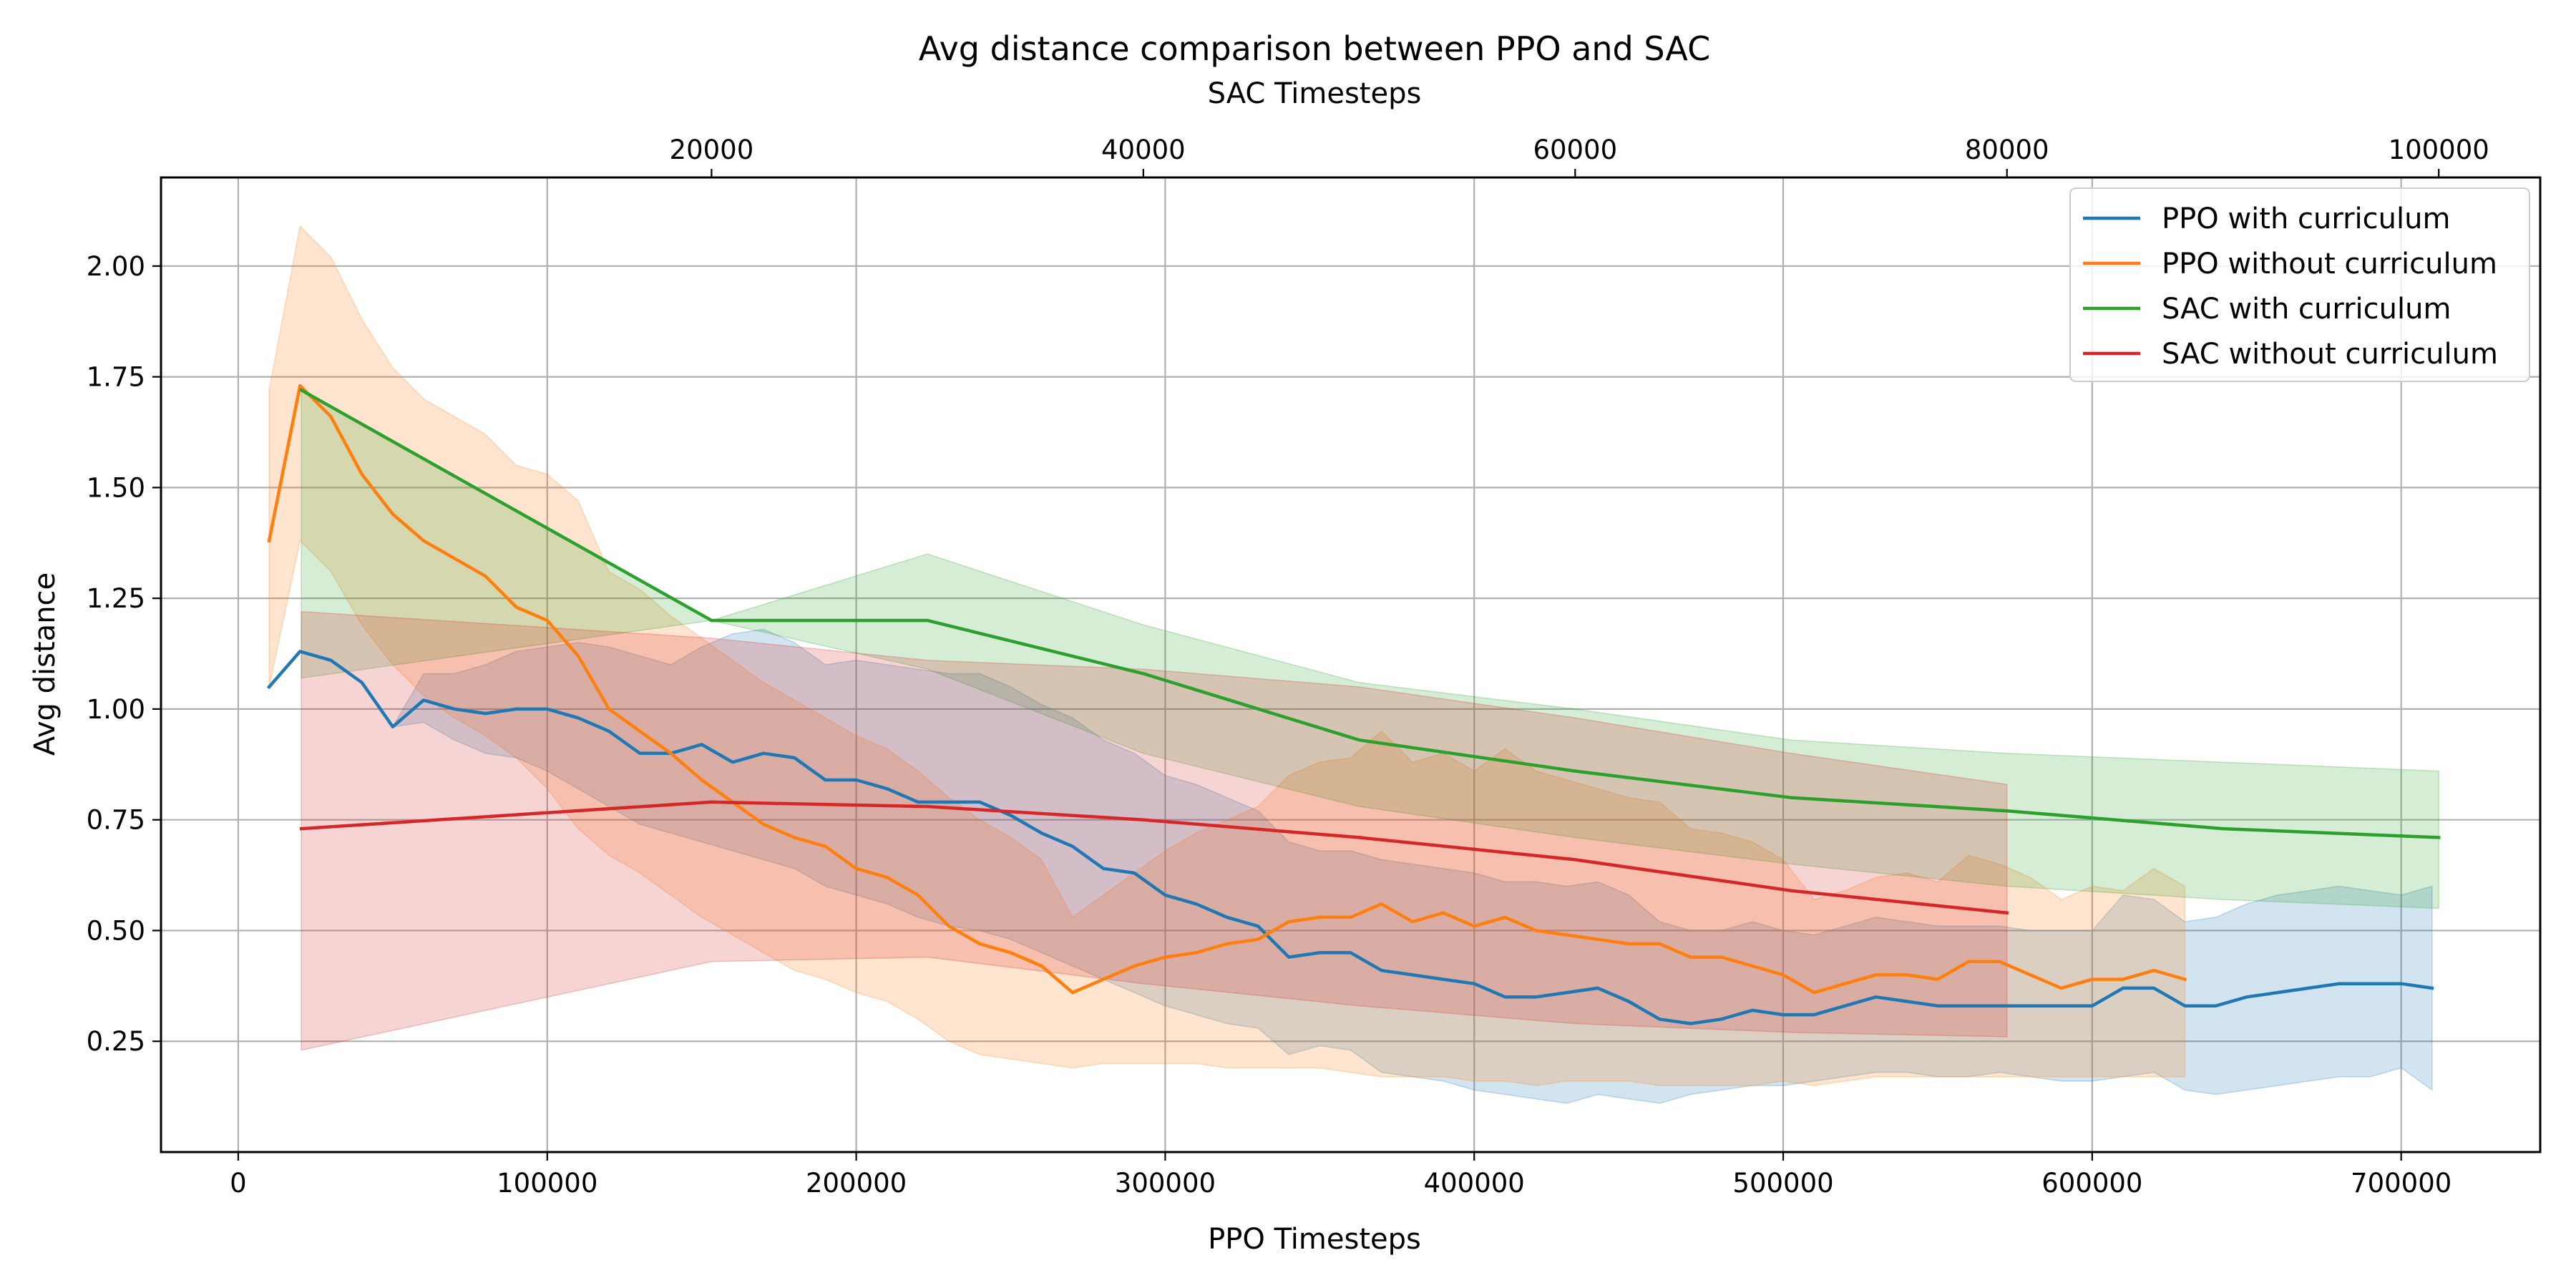 This screenshot has width=2576, height=1288. I want to click on x2-axis-label: SAC Timesteps, so click(1315, 93).